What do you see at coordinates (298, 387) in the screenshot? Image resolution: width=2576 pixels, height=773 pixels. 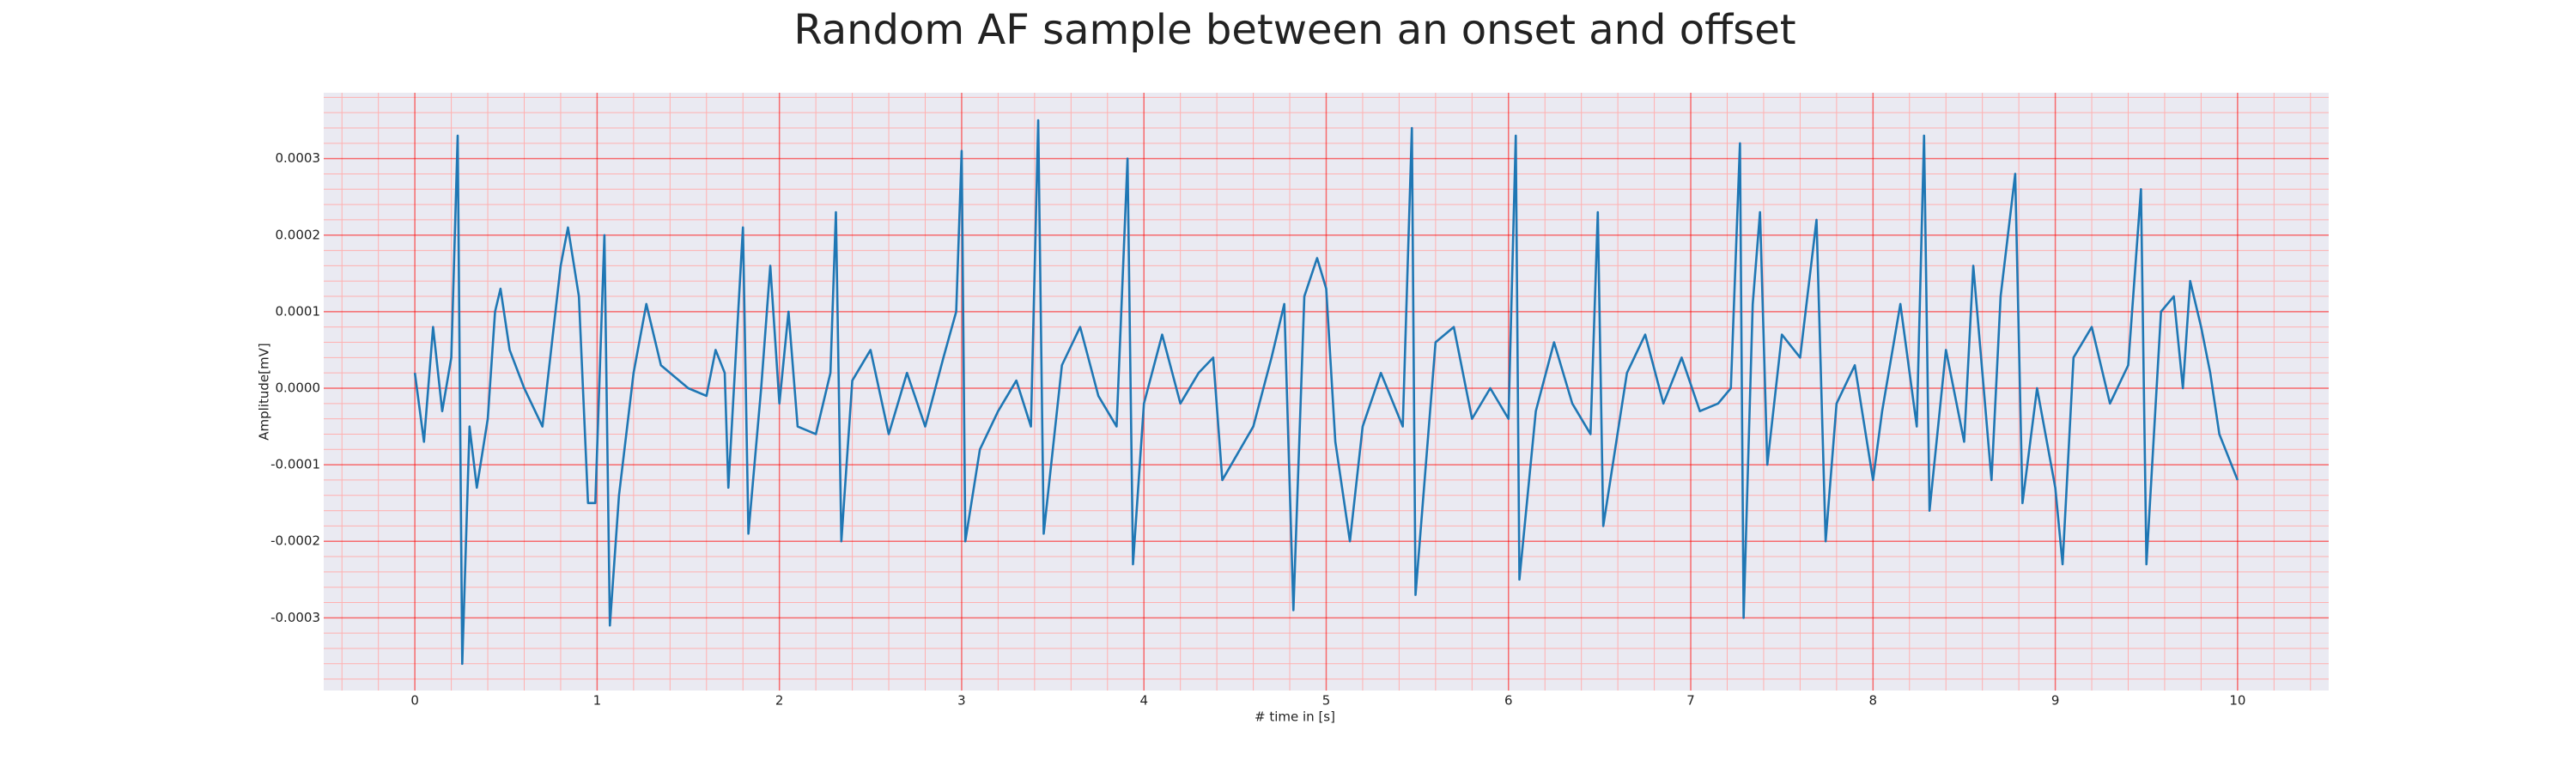 I see `y-tick-label: 0.0000` at bounding box center [298, 387].